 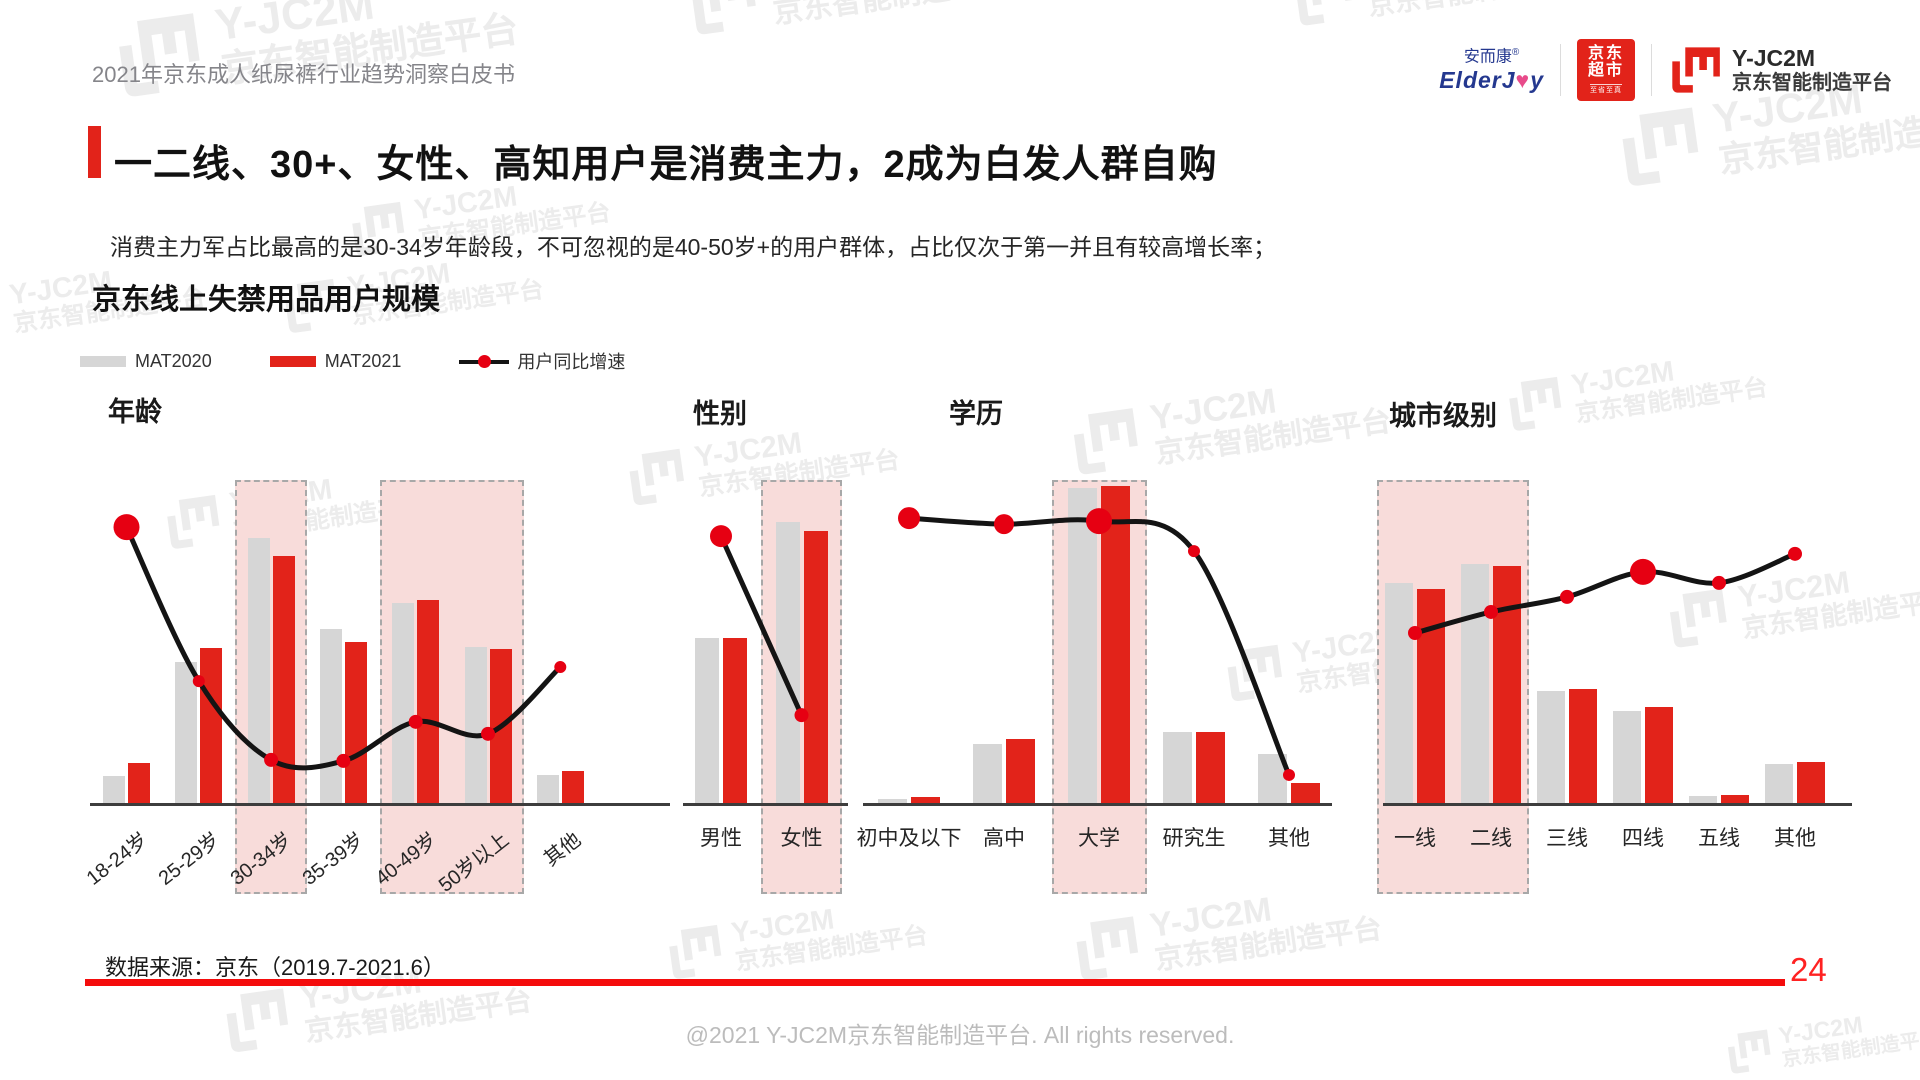 I want to click on category-label: 其他, so click(x=1289, y=838).